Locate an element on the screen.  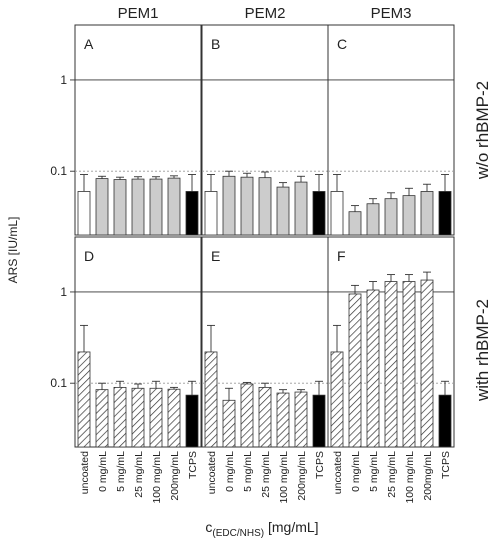
column-title-pem1: PEM1 is located at coordinates (138, 13).